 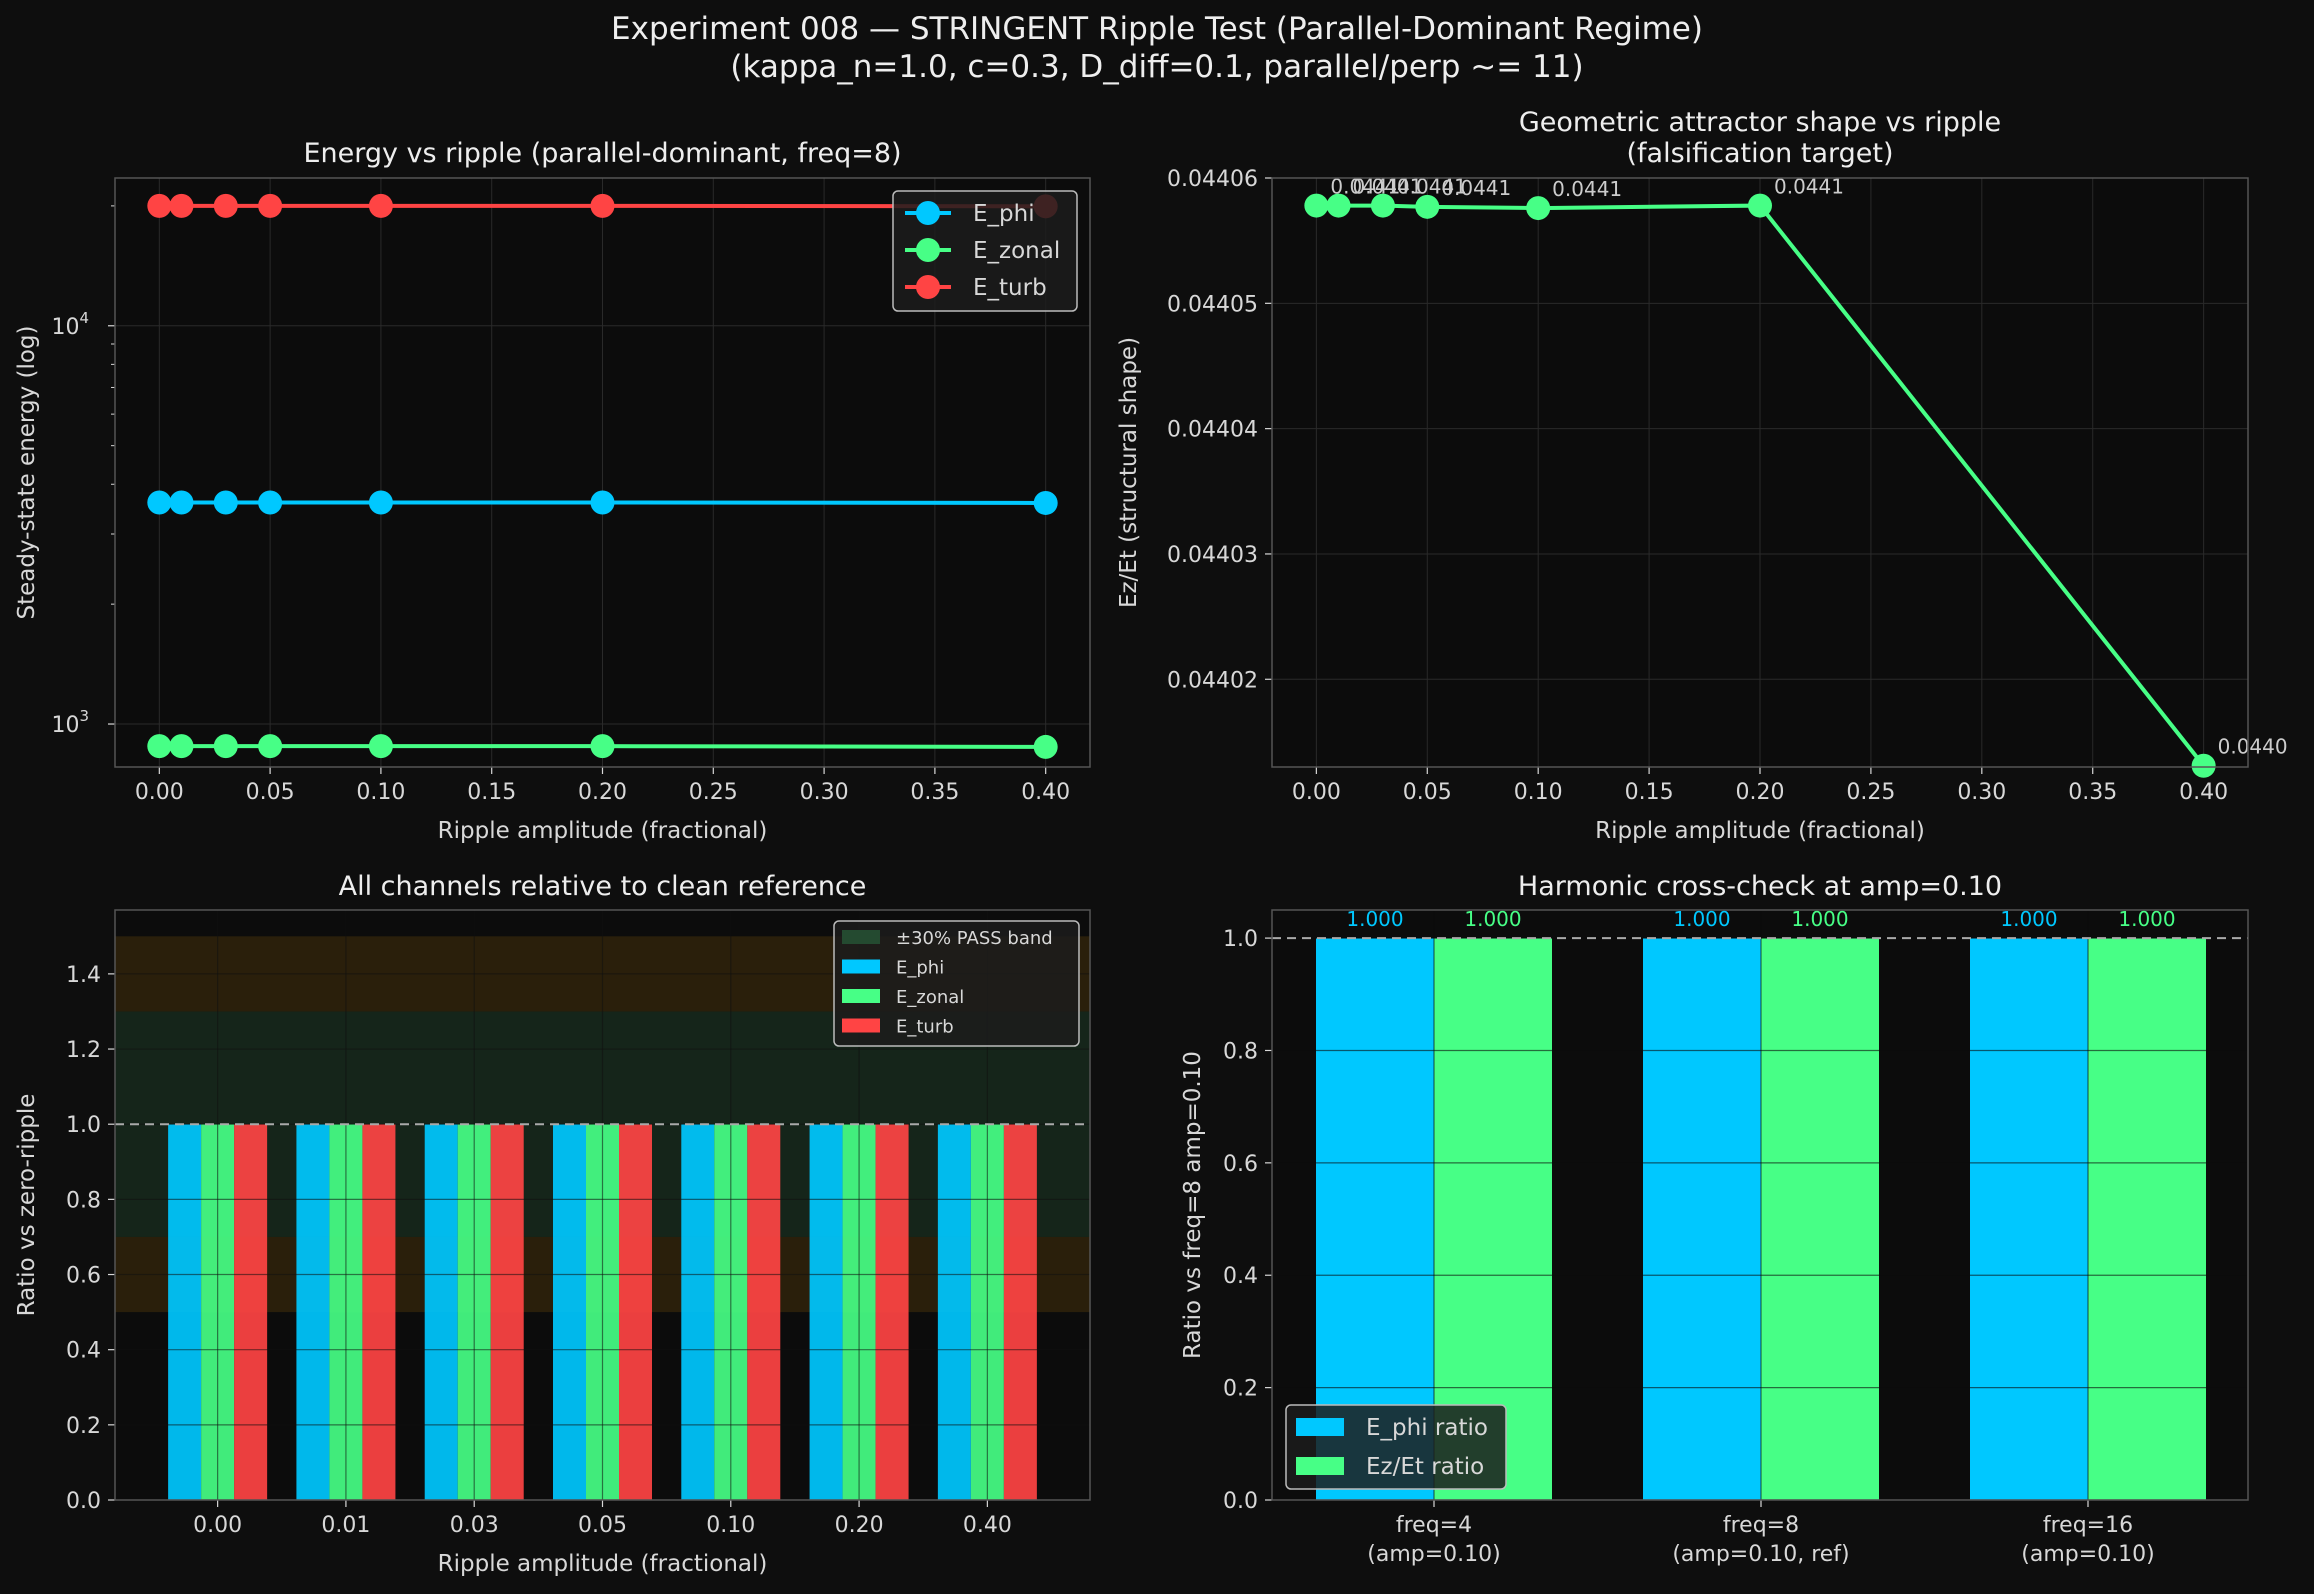 I want to click on y-tick-exponent: 4, so click(x=84, y=318).